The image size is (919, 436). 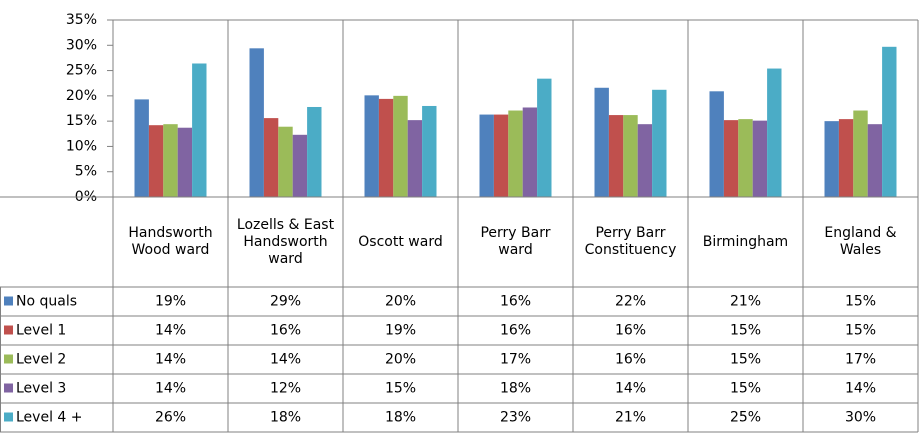 What do you see at coordinates (41, 360) in the screenshot?
I see `legend-label: Level 2` at bounding box center [41, 360].